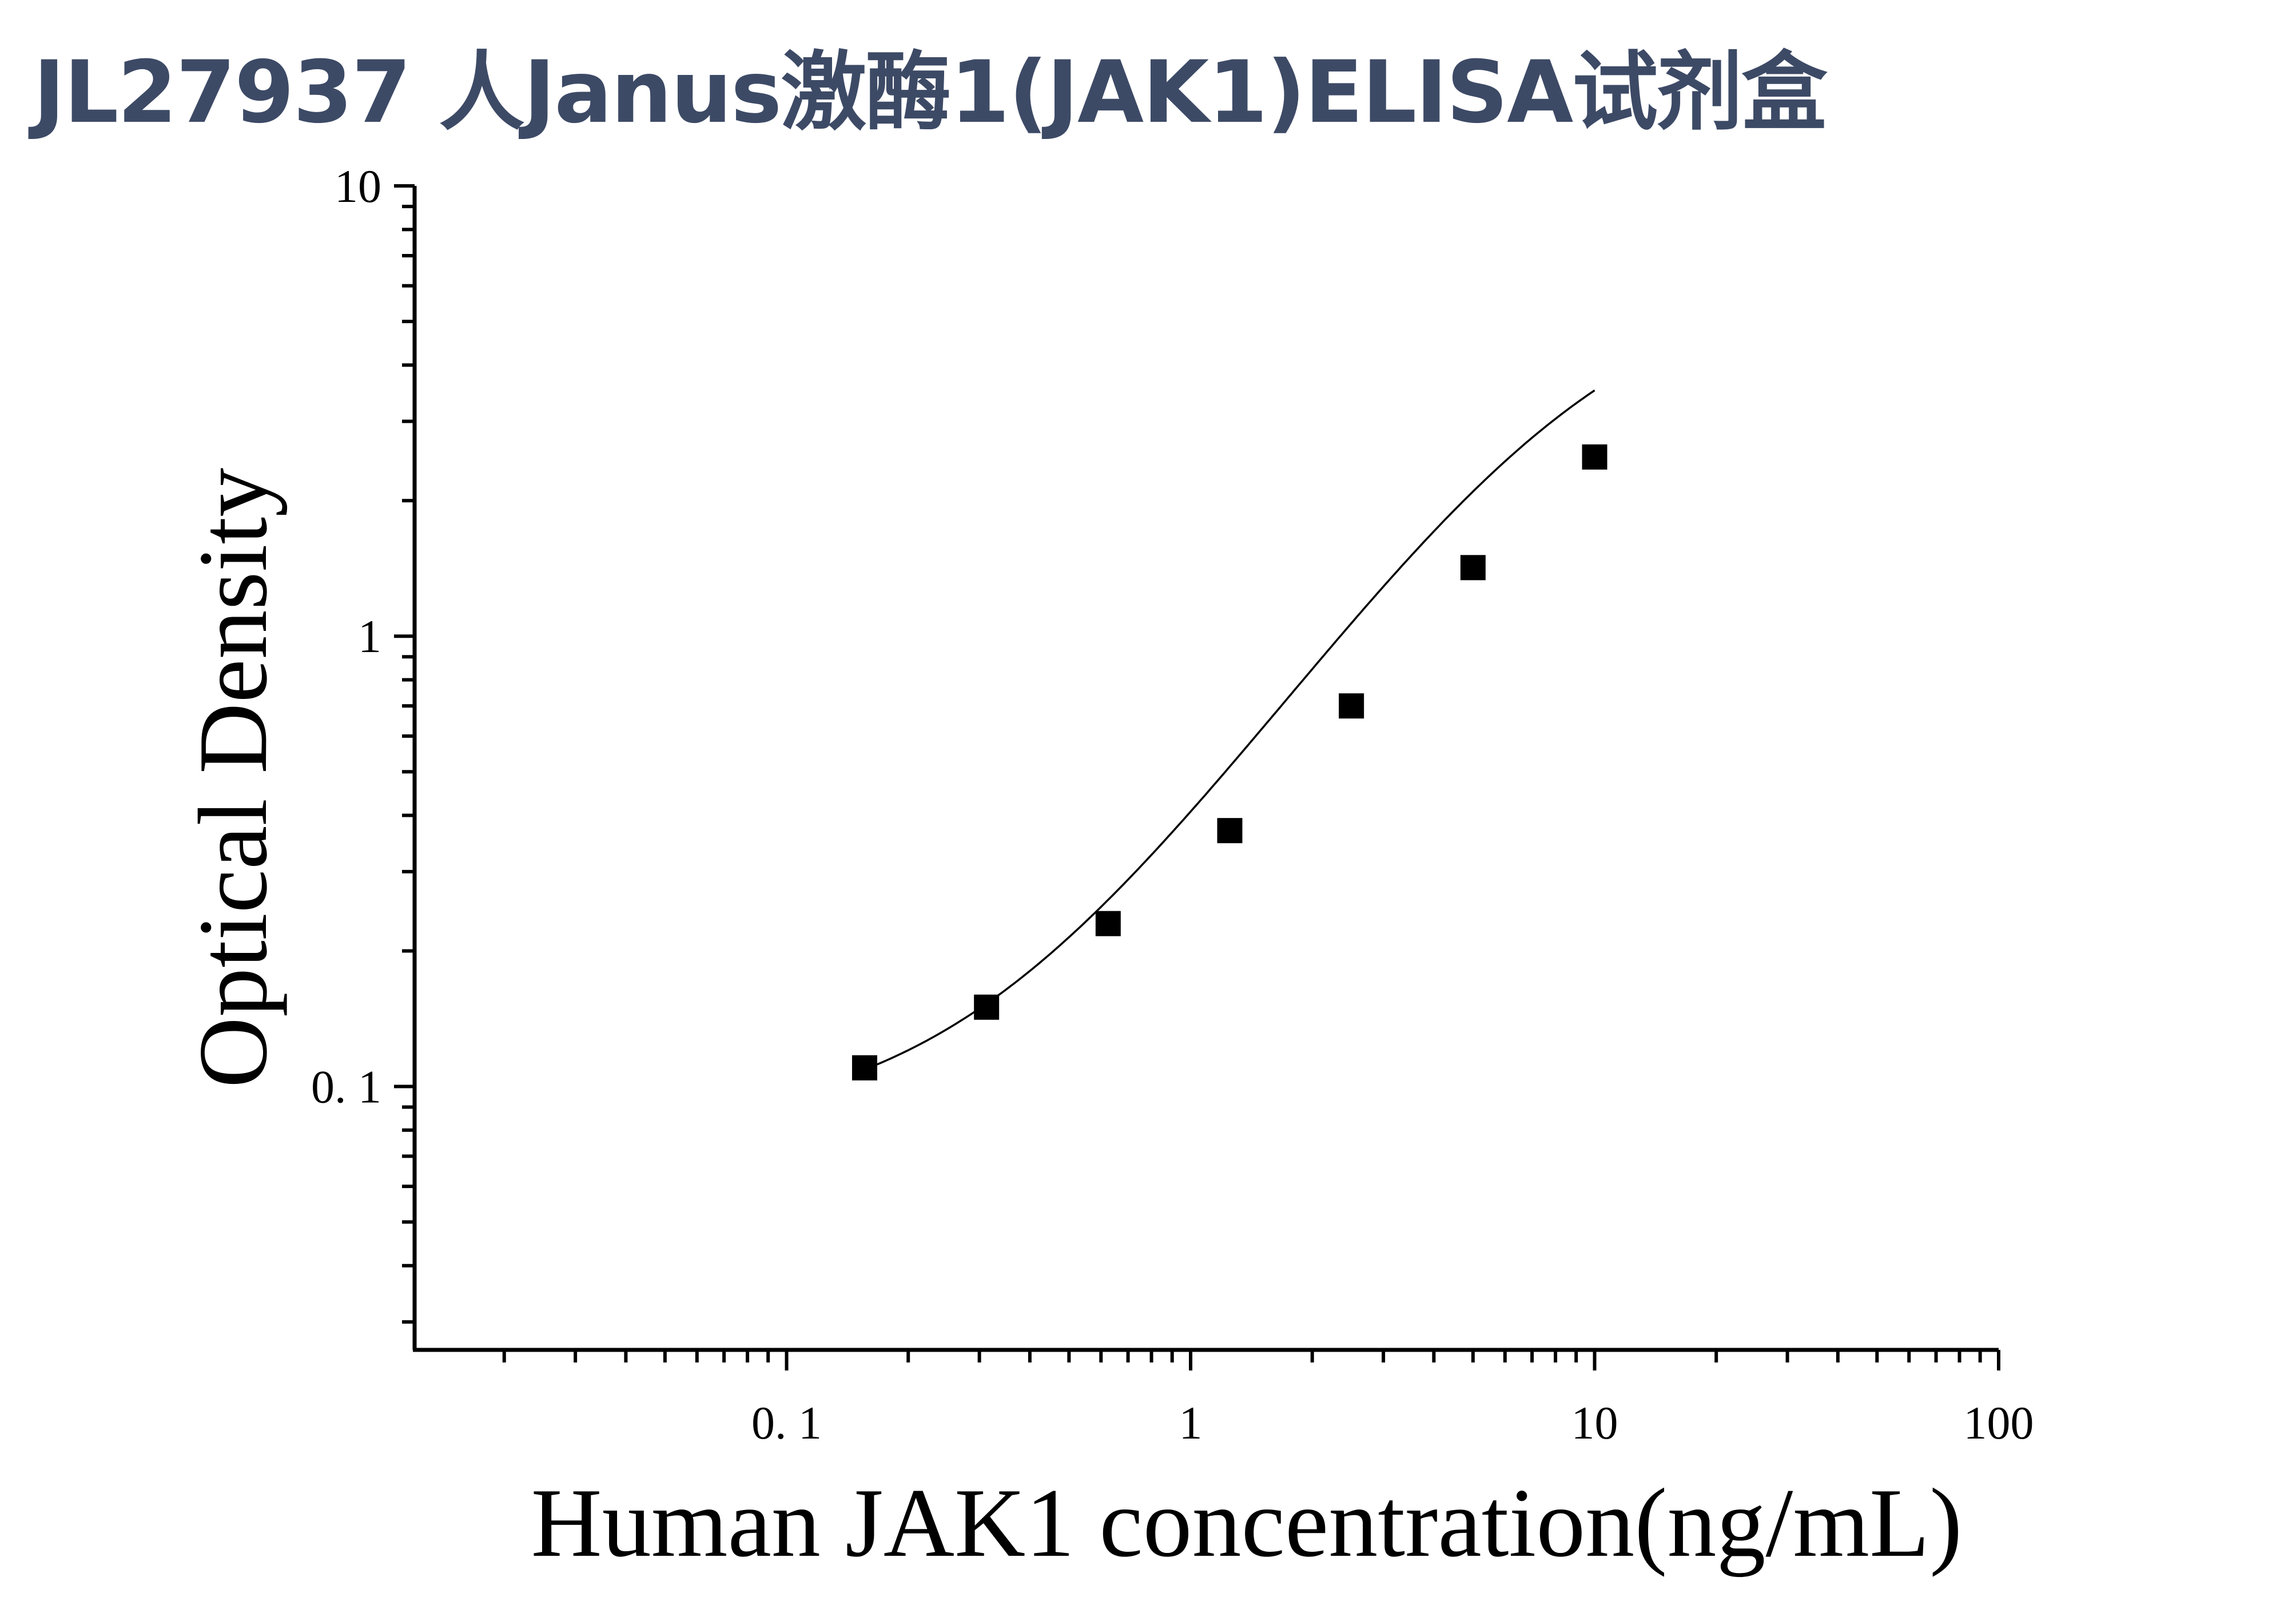 The width and height of the screenshot is (2296, 1605). I want to click on y-tick-label: 10, so click(358, 186).